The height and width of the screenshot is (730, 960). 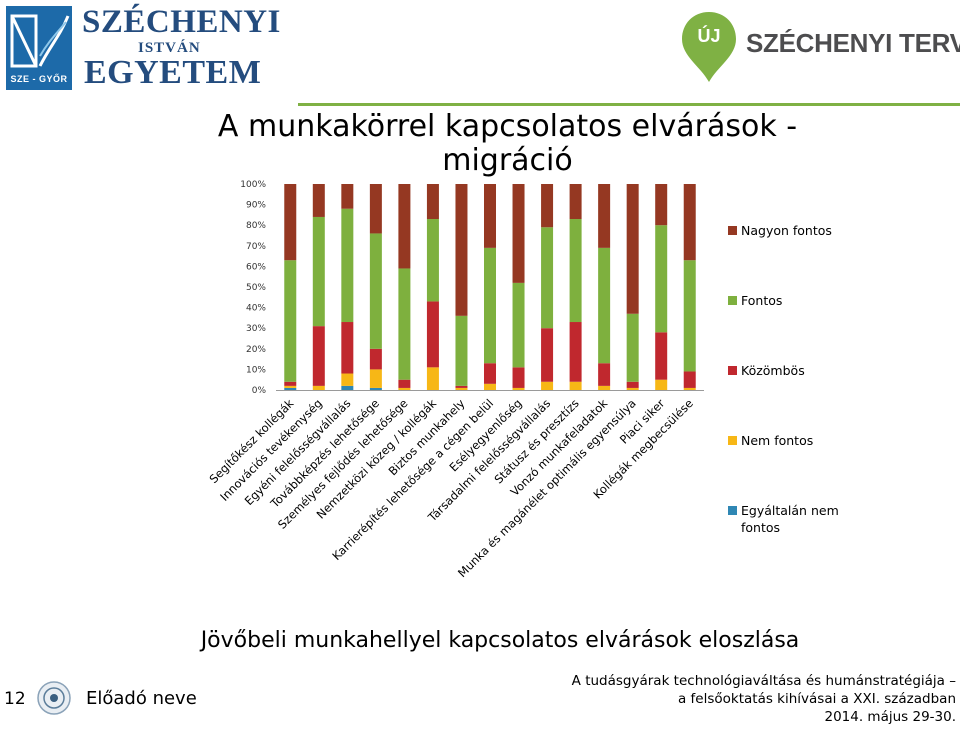 I want to click on y-tick-label: 60%, so click(x=256, y=267).